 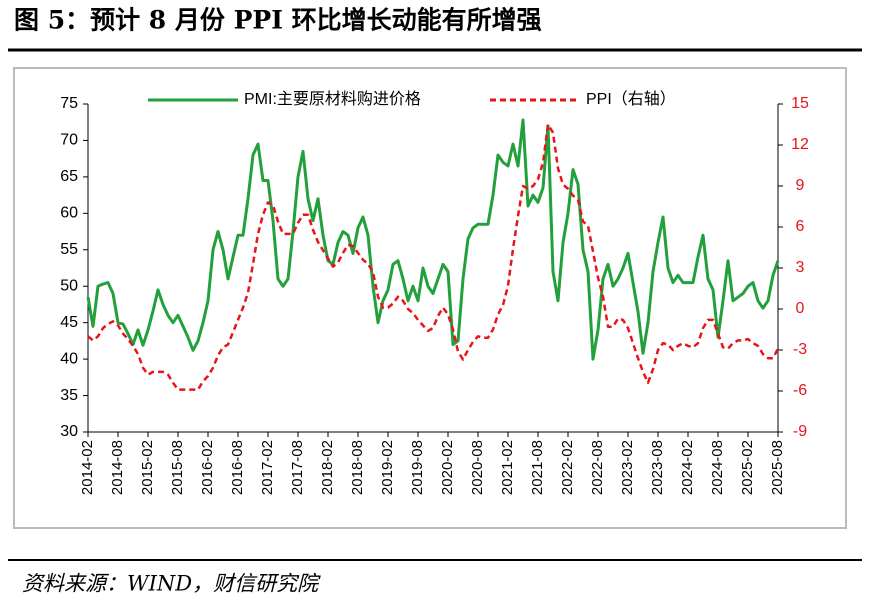 What do you see at coordinates (387, 467) in the screenshot?
I see `x-tick-label: 2019-02` at bounding box center [387, 467].